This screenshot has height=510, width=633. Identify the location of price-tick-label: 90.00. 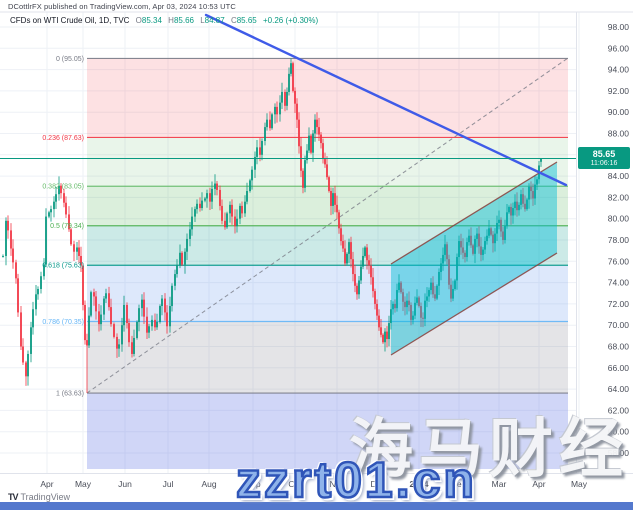
(619, 112).